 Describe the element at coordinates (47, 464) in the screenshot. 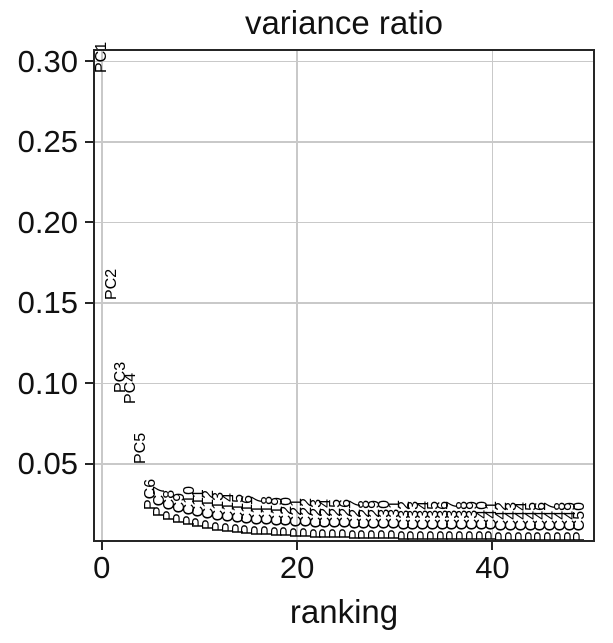

I see `y-tick-label: 0.05` at that location.